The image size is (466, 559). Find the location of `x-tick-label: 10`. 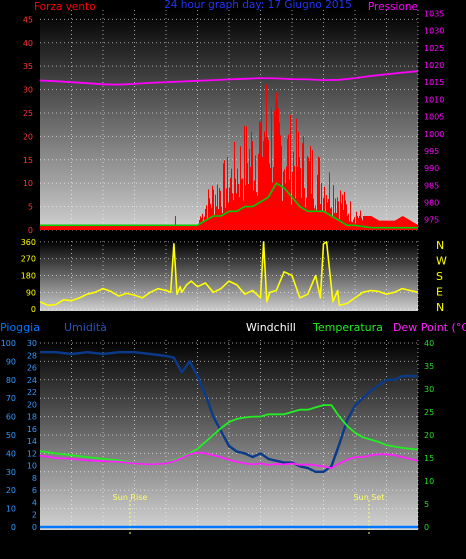

x-tick-label: 10 is located at coordinates (197, 236).